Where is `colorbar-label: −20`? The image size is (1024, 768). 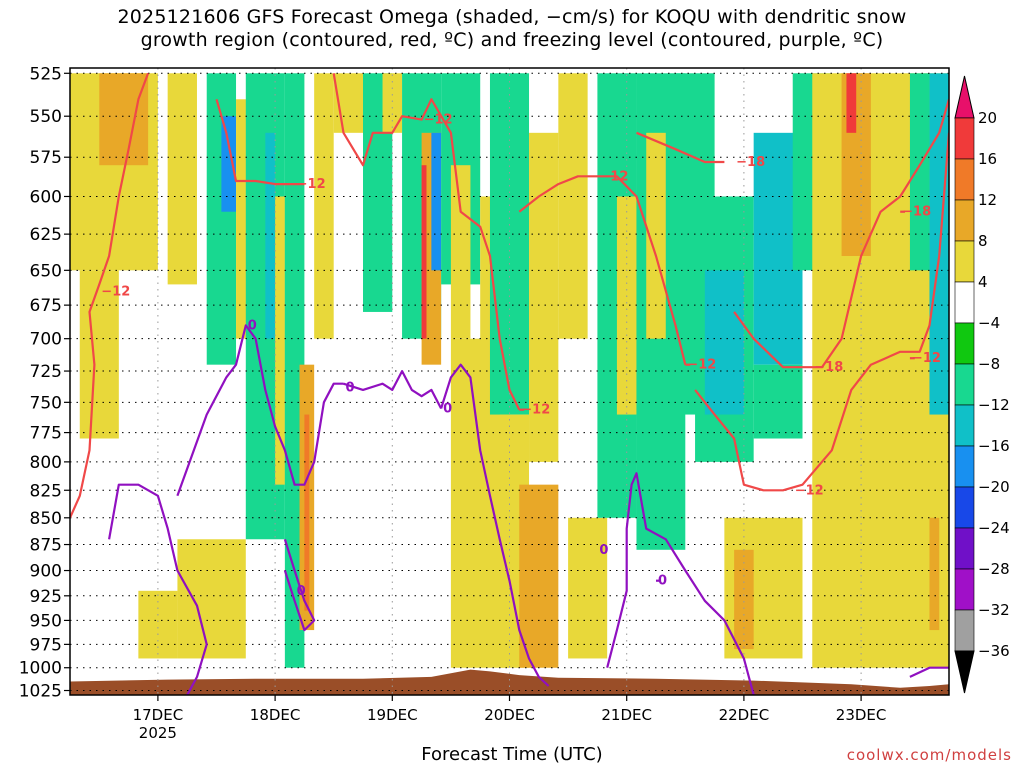
colorbar-label: −20 is located at coordinates (994, 487).